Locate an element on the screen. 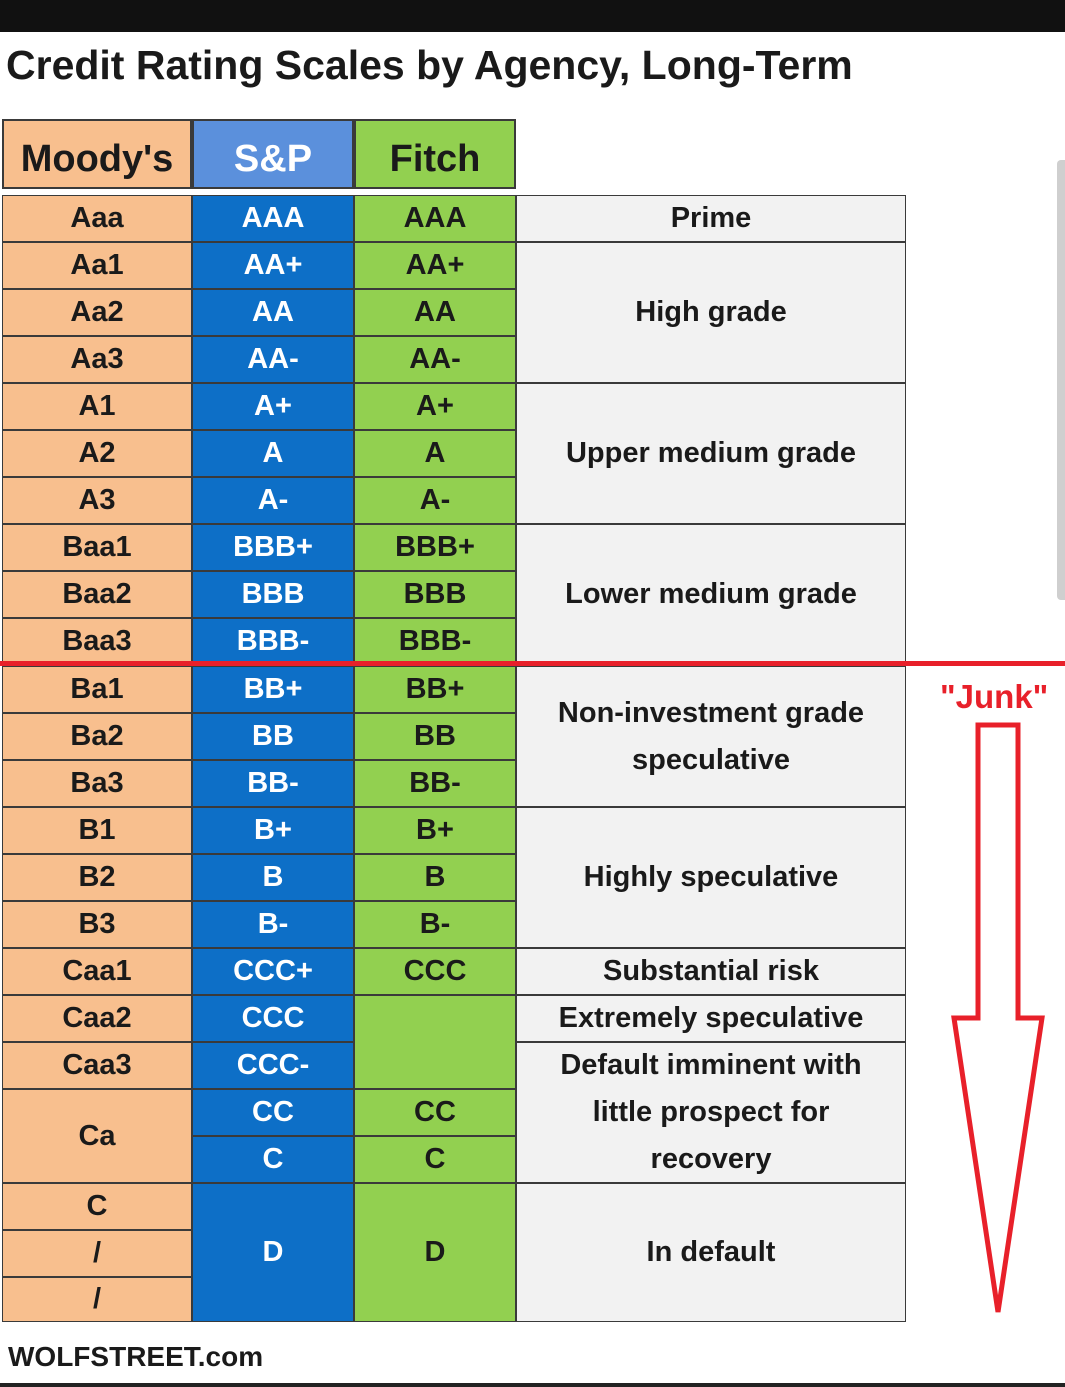 Image resolution: width=1065 pixels, height=1387 pixels. fitch-cell: BB+ is located at coordinates (435, 689).